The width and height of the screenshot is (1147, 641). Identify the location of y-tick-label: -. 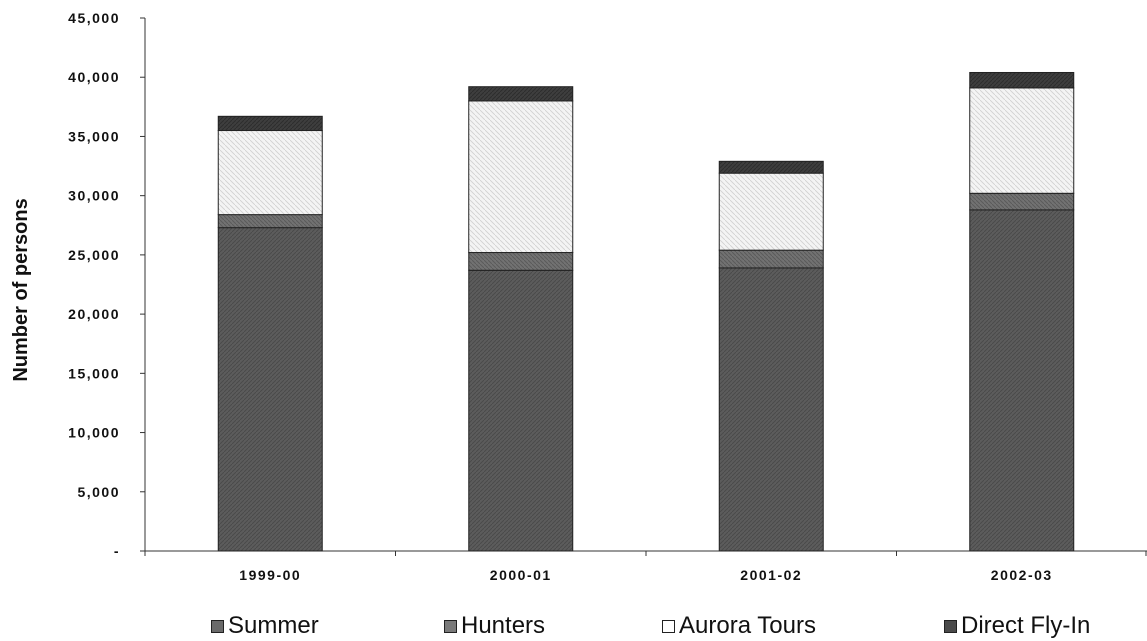
(117, 551).